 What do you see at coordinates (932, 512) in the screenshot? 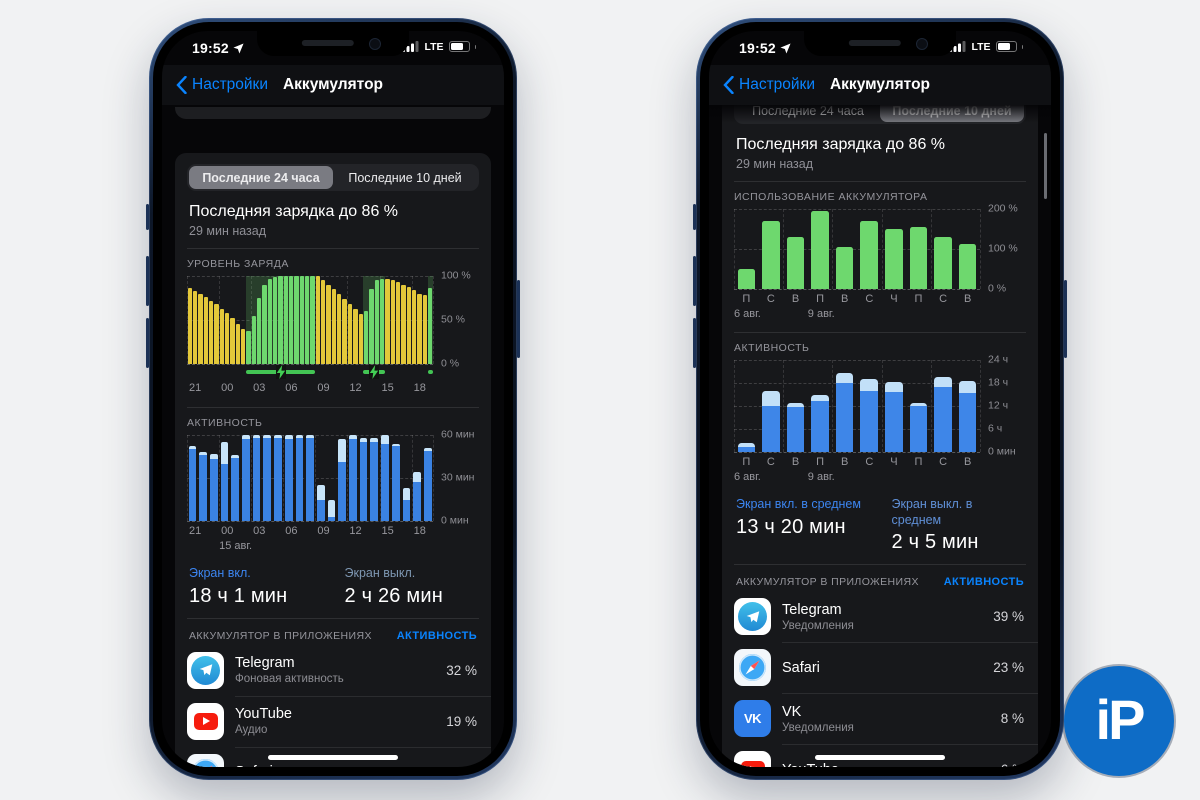
I see `screen-stat-label: Экран выкл. в среднем` at bounding box center [932, 512].